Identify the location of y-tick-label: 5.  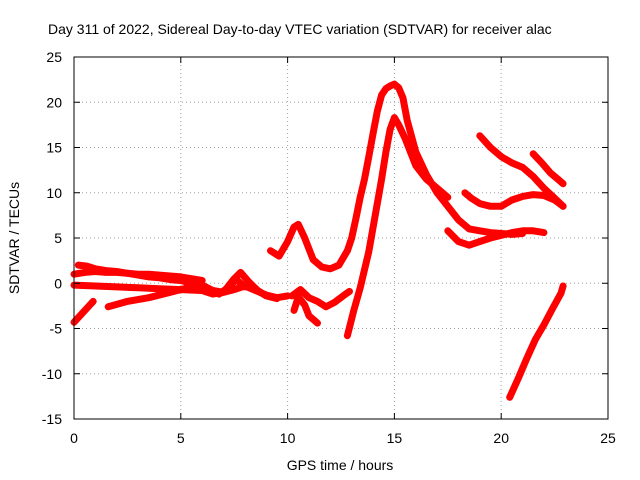
(58, 238).